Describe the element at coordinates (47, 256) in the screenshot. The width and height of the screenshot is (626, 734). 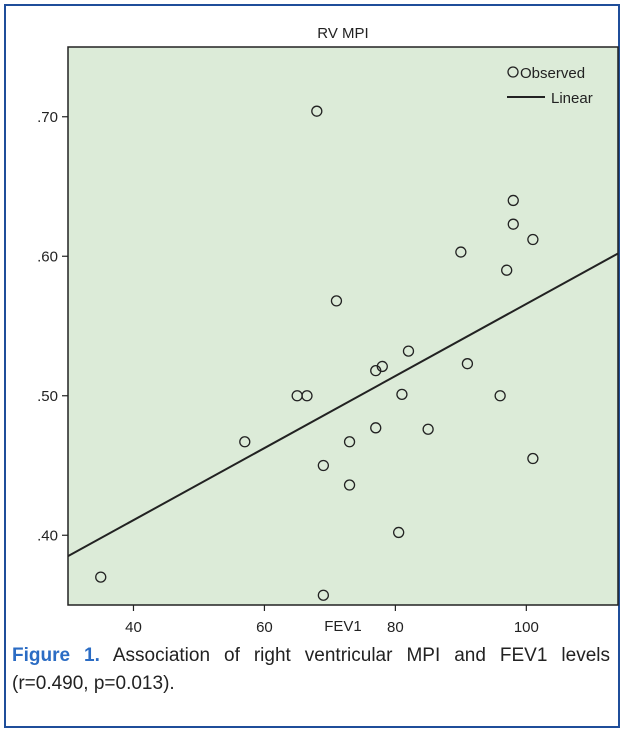
I see `y-tick-label: .60` at that location.